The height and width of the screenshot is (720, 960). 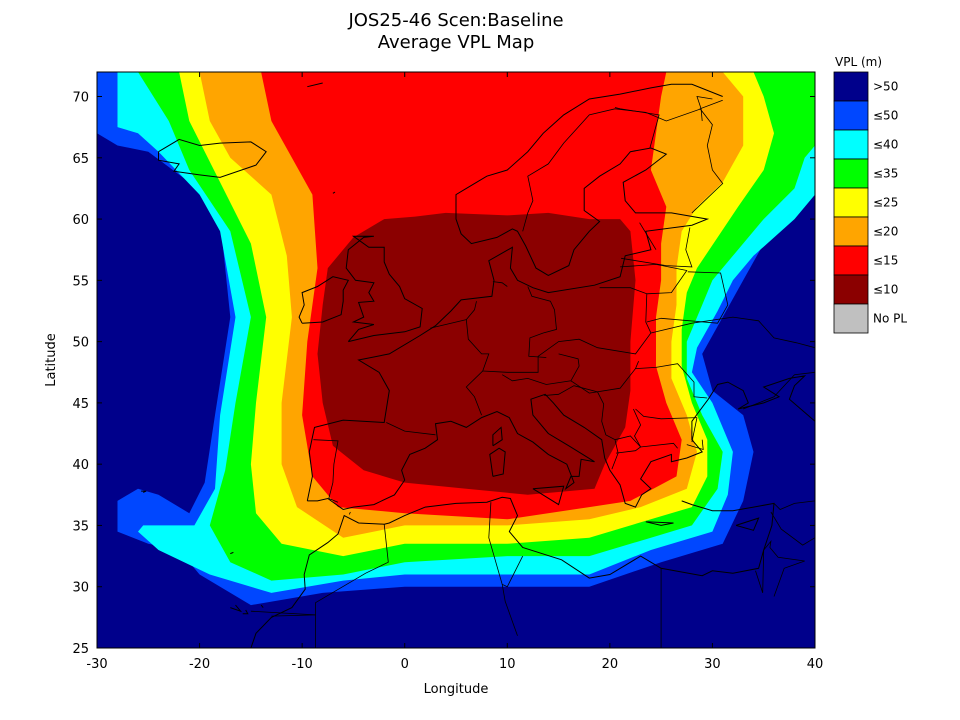 What do you see at coordinates (456, 42) in the screenshot?
I see `chart-subtitle: Average VPL Map` at bounding box center [456, 42].